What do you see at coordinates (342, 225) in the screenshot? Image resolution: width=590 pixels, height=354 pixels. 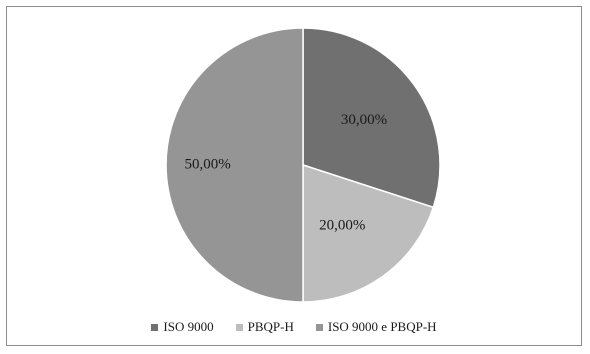 I see `data-label-pbqp-h: 20,00%` at bounding box center [342, 225].